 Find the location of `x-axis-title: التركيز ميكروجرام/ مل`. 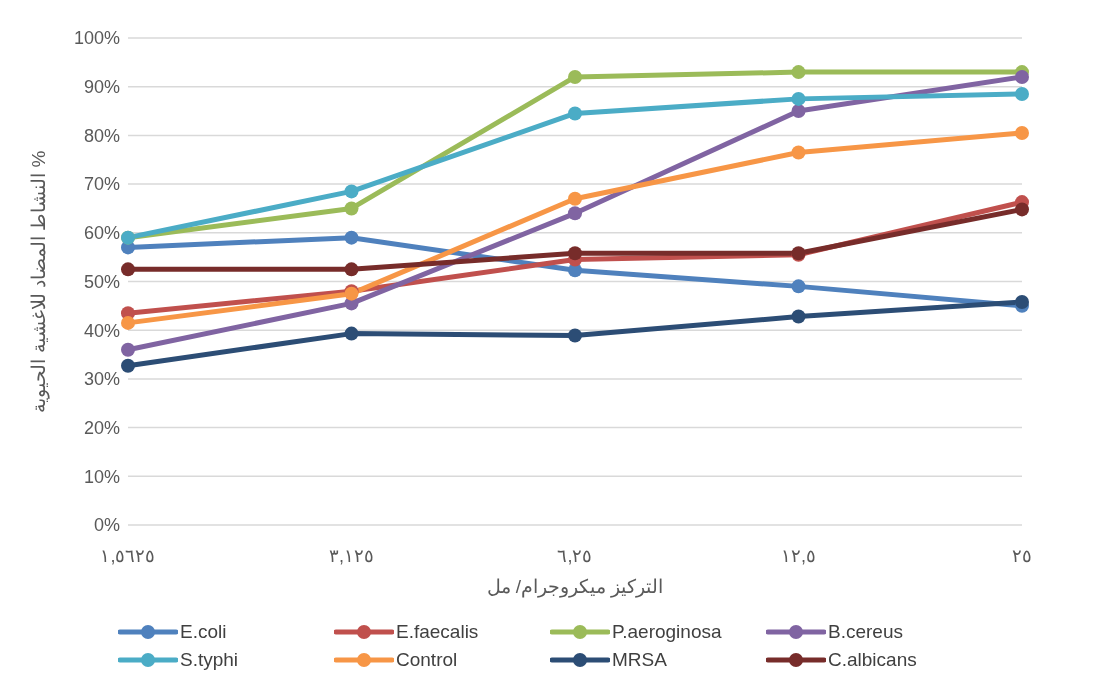

x-axis-title: التركيز ميكروجرام/ مل is located at coordinates (575, 587).